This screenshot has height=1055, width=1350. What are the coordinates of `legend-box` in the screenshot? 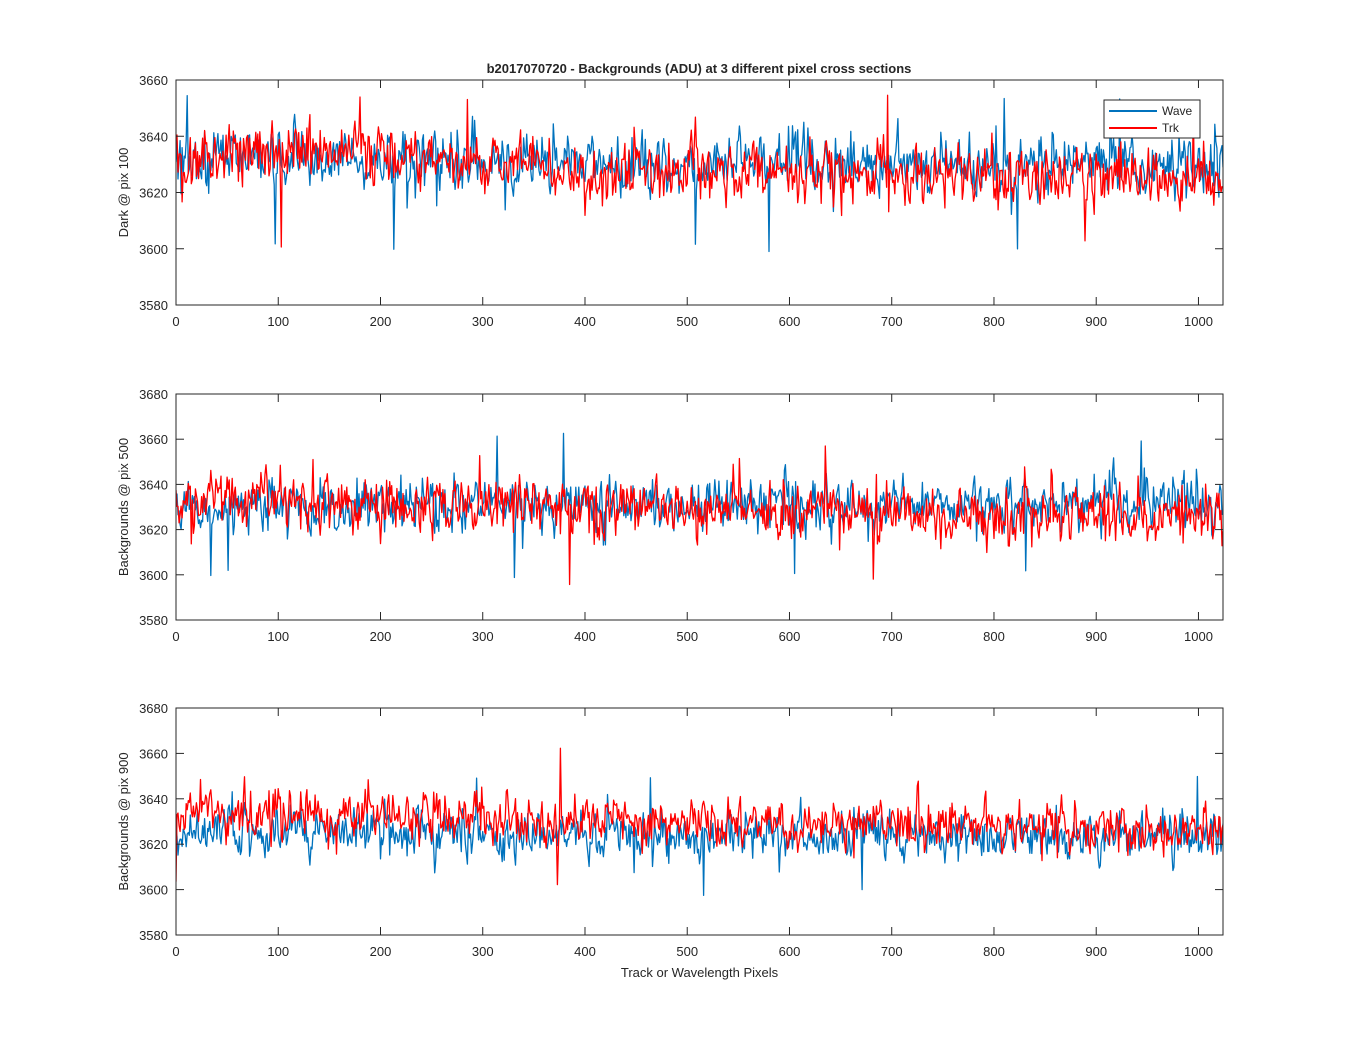 It's located at (1152, 119).